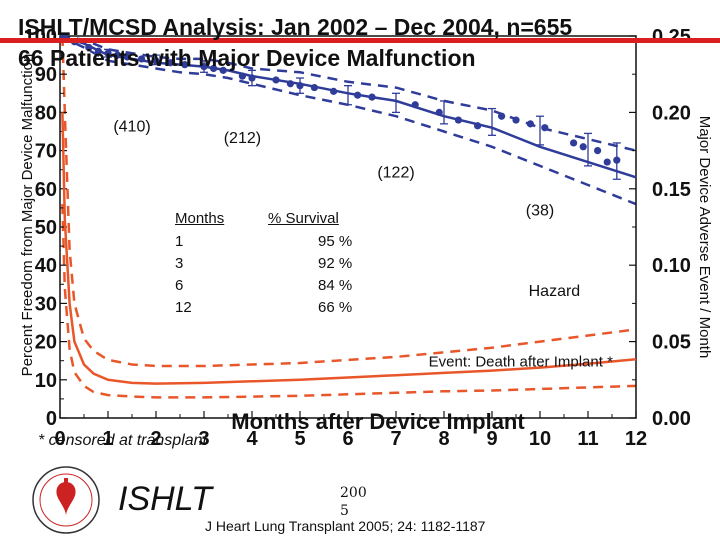 The height and width of the screenshot is (540, 720). What do you see at coordinates (299, 439) in the screenshot?
I see `x-tick-label: 5` at bounding box center [299, 439].